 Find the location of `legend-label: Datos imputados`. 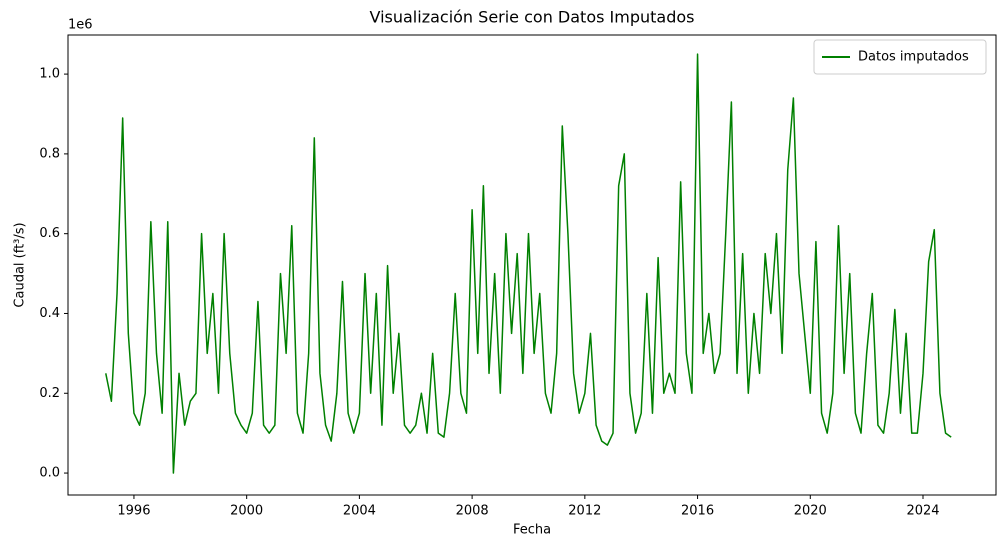

legend-label: Datos imputados is located at coordinates (913, 57).